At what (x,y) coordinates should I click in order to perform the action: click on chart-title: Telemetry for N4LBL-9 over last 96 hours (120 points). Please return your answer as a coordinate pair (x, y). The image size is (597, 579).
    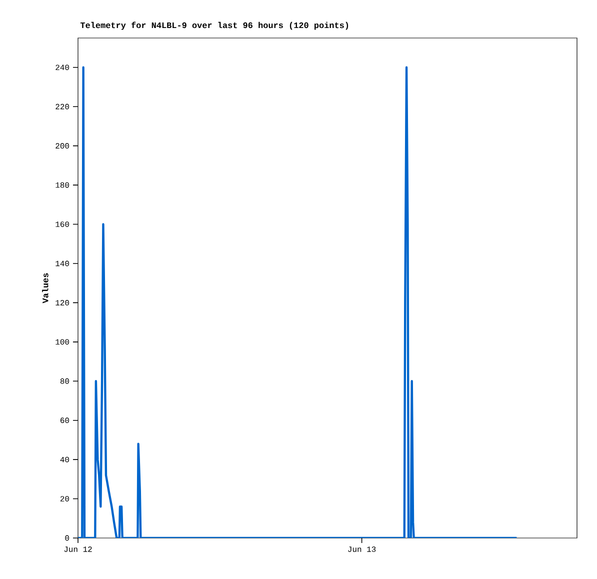
    Looking at the image, I should click on (214, 26).